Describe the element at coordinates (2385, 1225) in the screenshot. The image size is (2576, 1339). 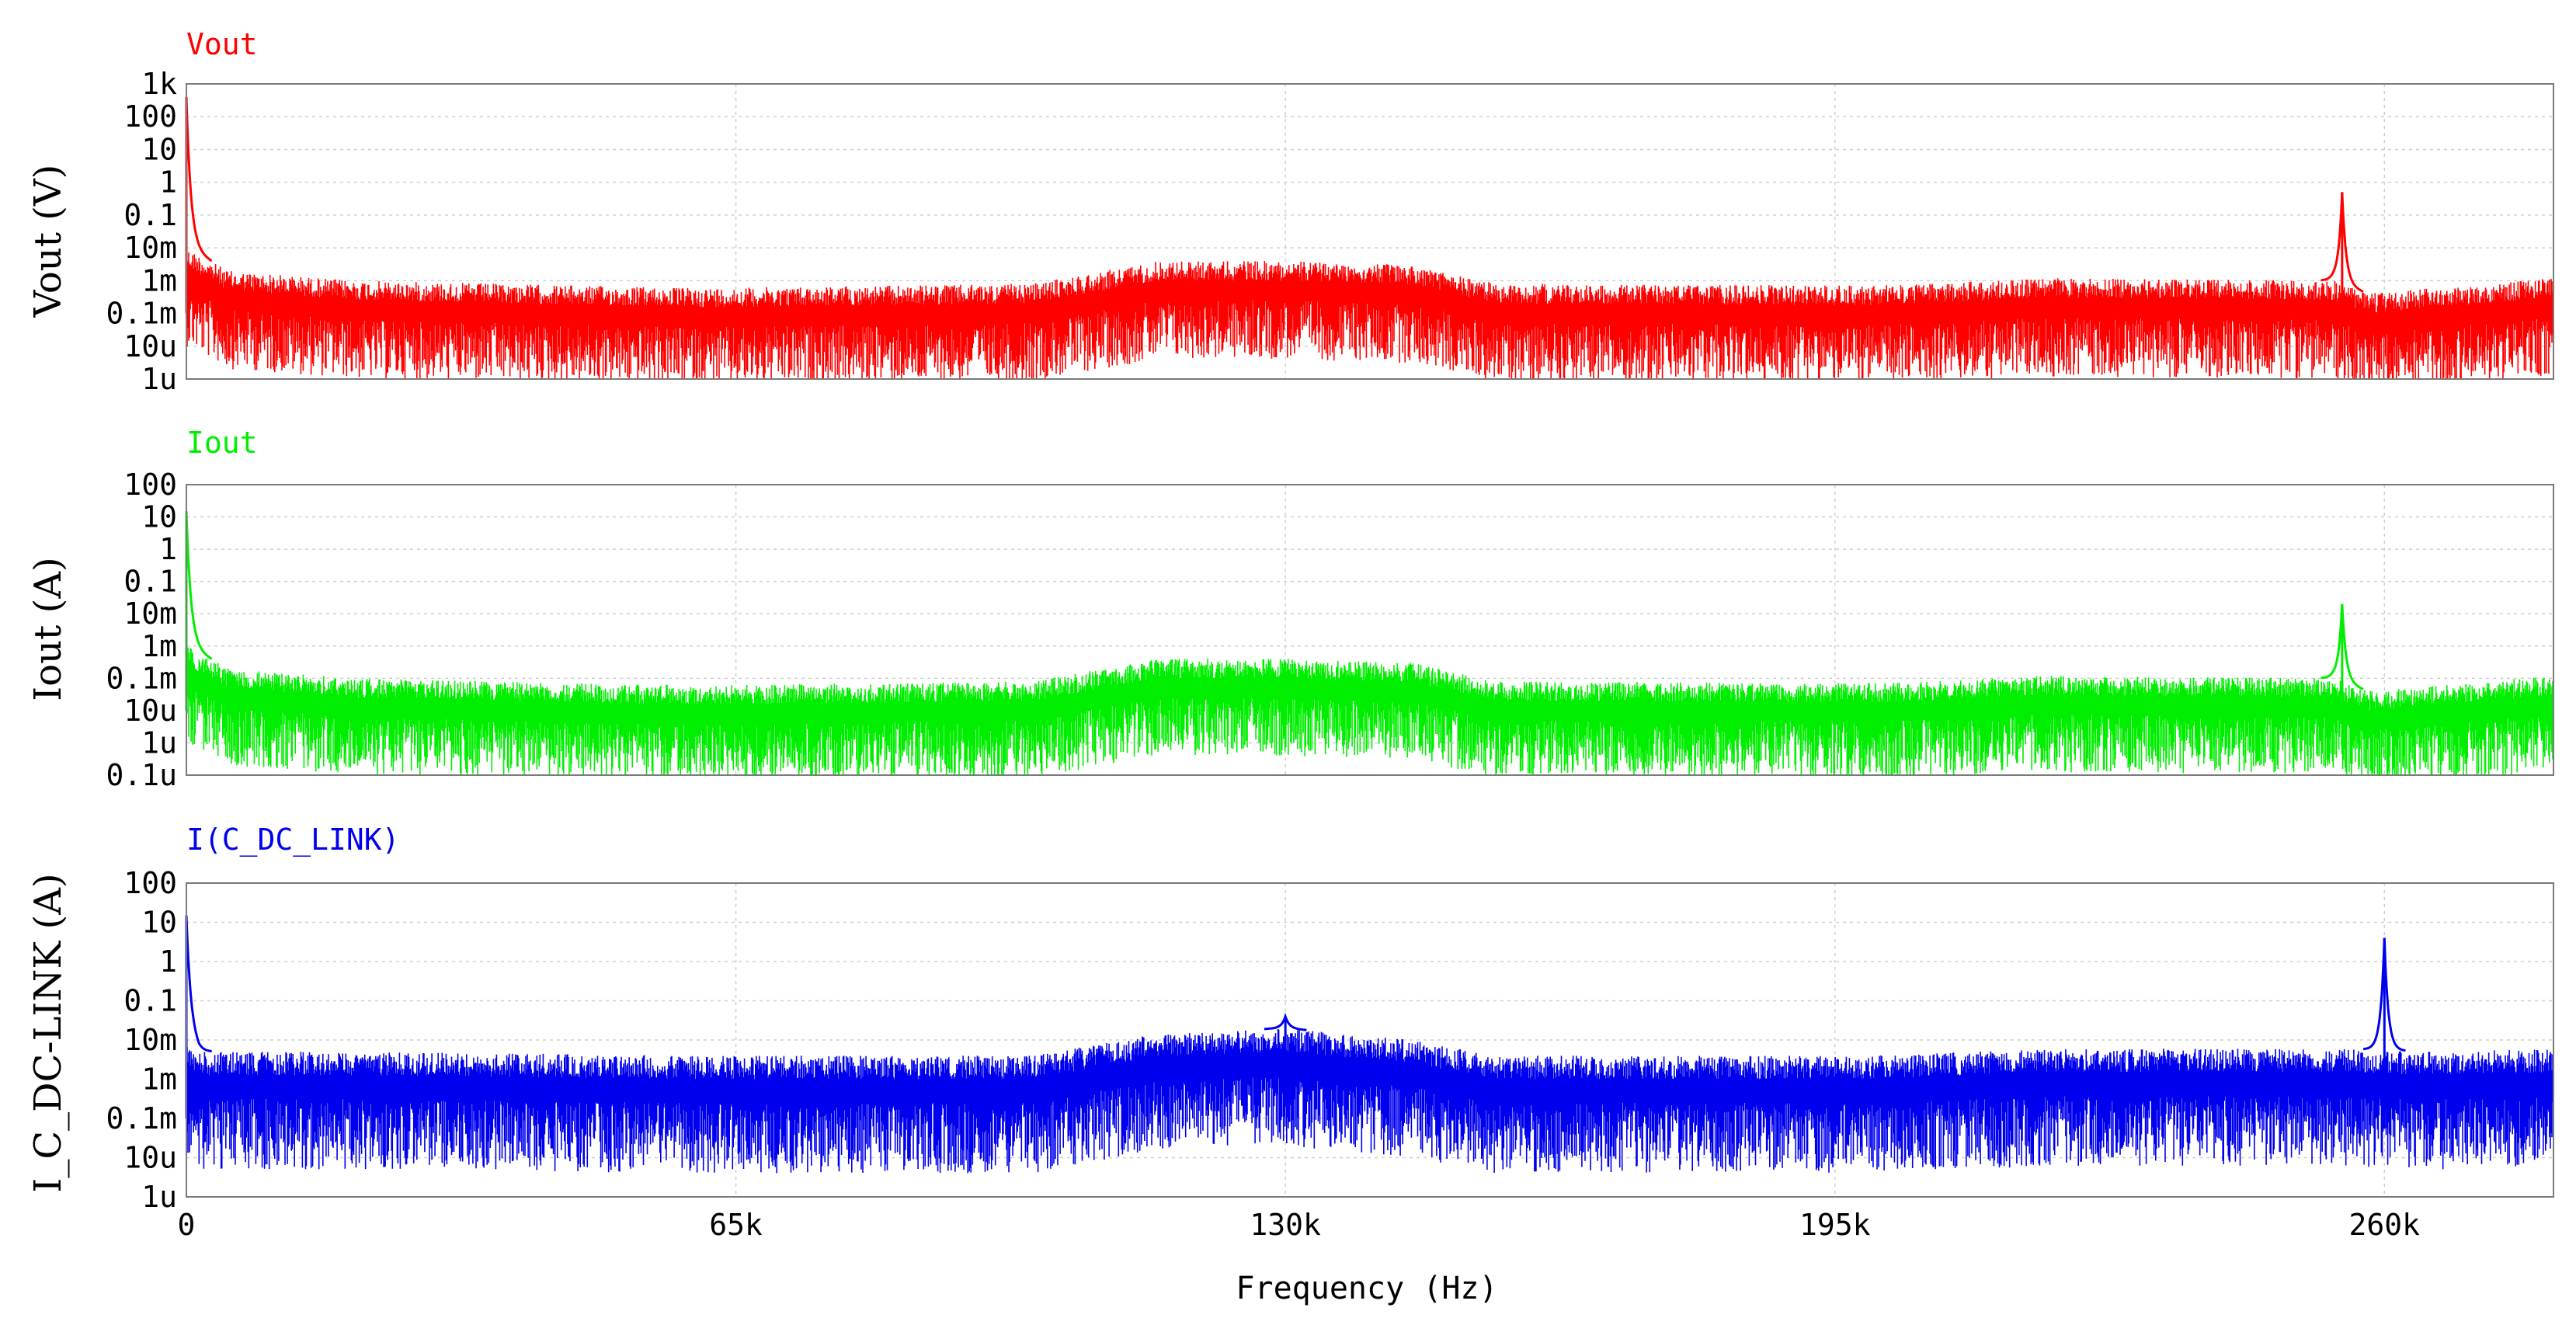
I see `x-tick-label: 260k` at that location.